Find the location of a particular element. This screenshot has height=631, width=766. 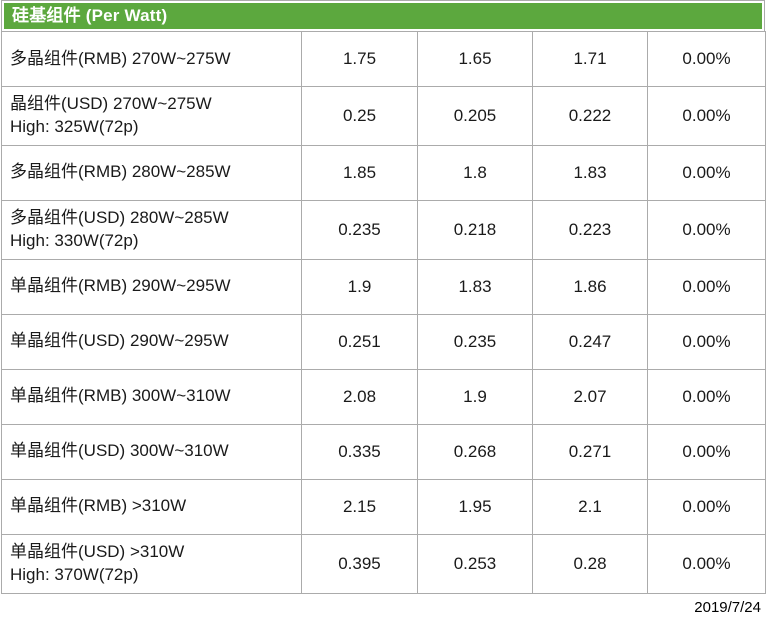

cell-value: 0.25 is located at coordinates (359, 116).